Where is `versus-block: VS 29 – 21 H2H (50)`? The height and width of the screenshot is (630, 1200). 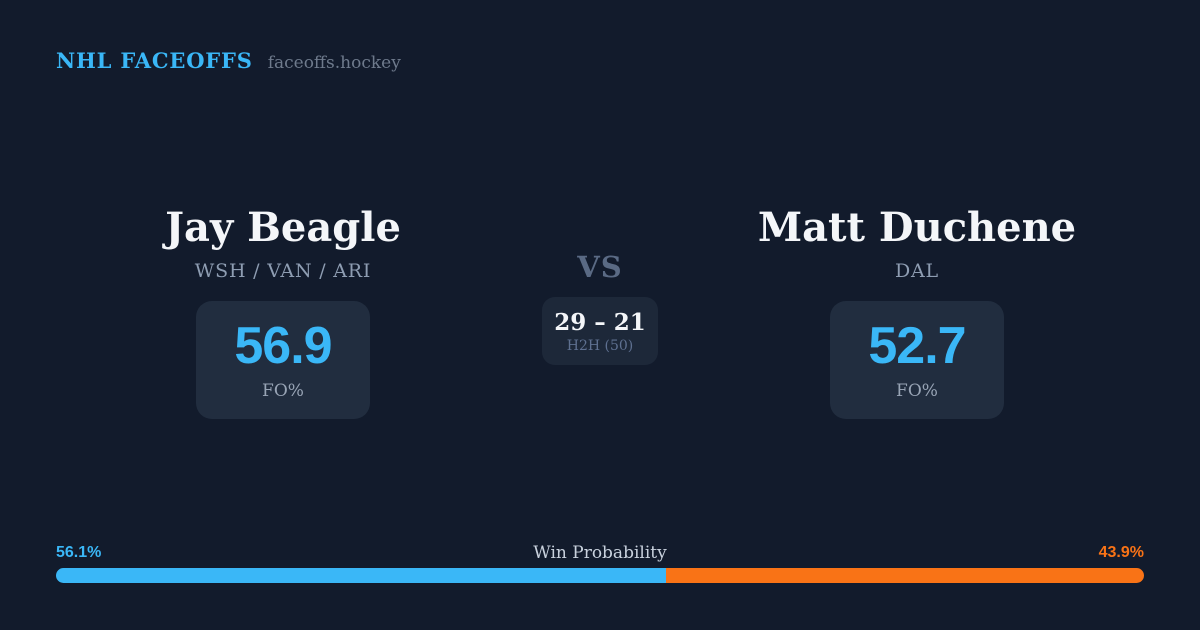
versus-block: VS 29 – 21 H2H (50) is located at coordinates (600, 308).